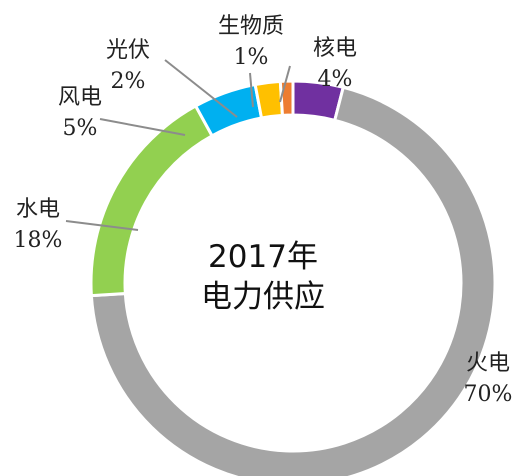  Describe the element at coordinates (38, 240) in the screenshot. I see `slice-value-hydro: 18%` at that location.